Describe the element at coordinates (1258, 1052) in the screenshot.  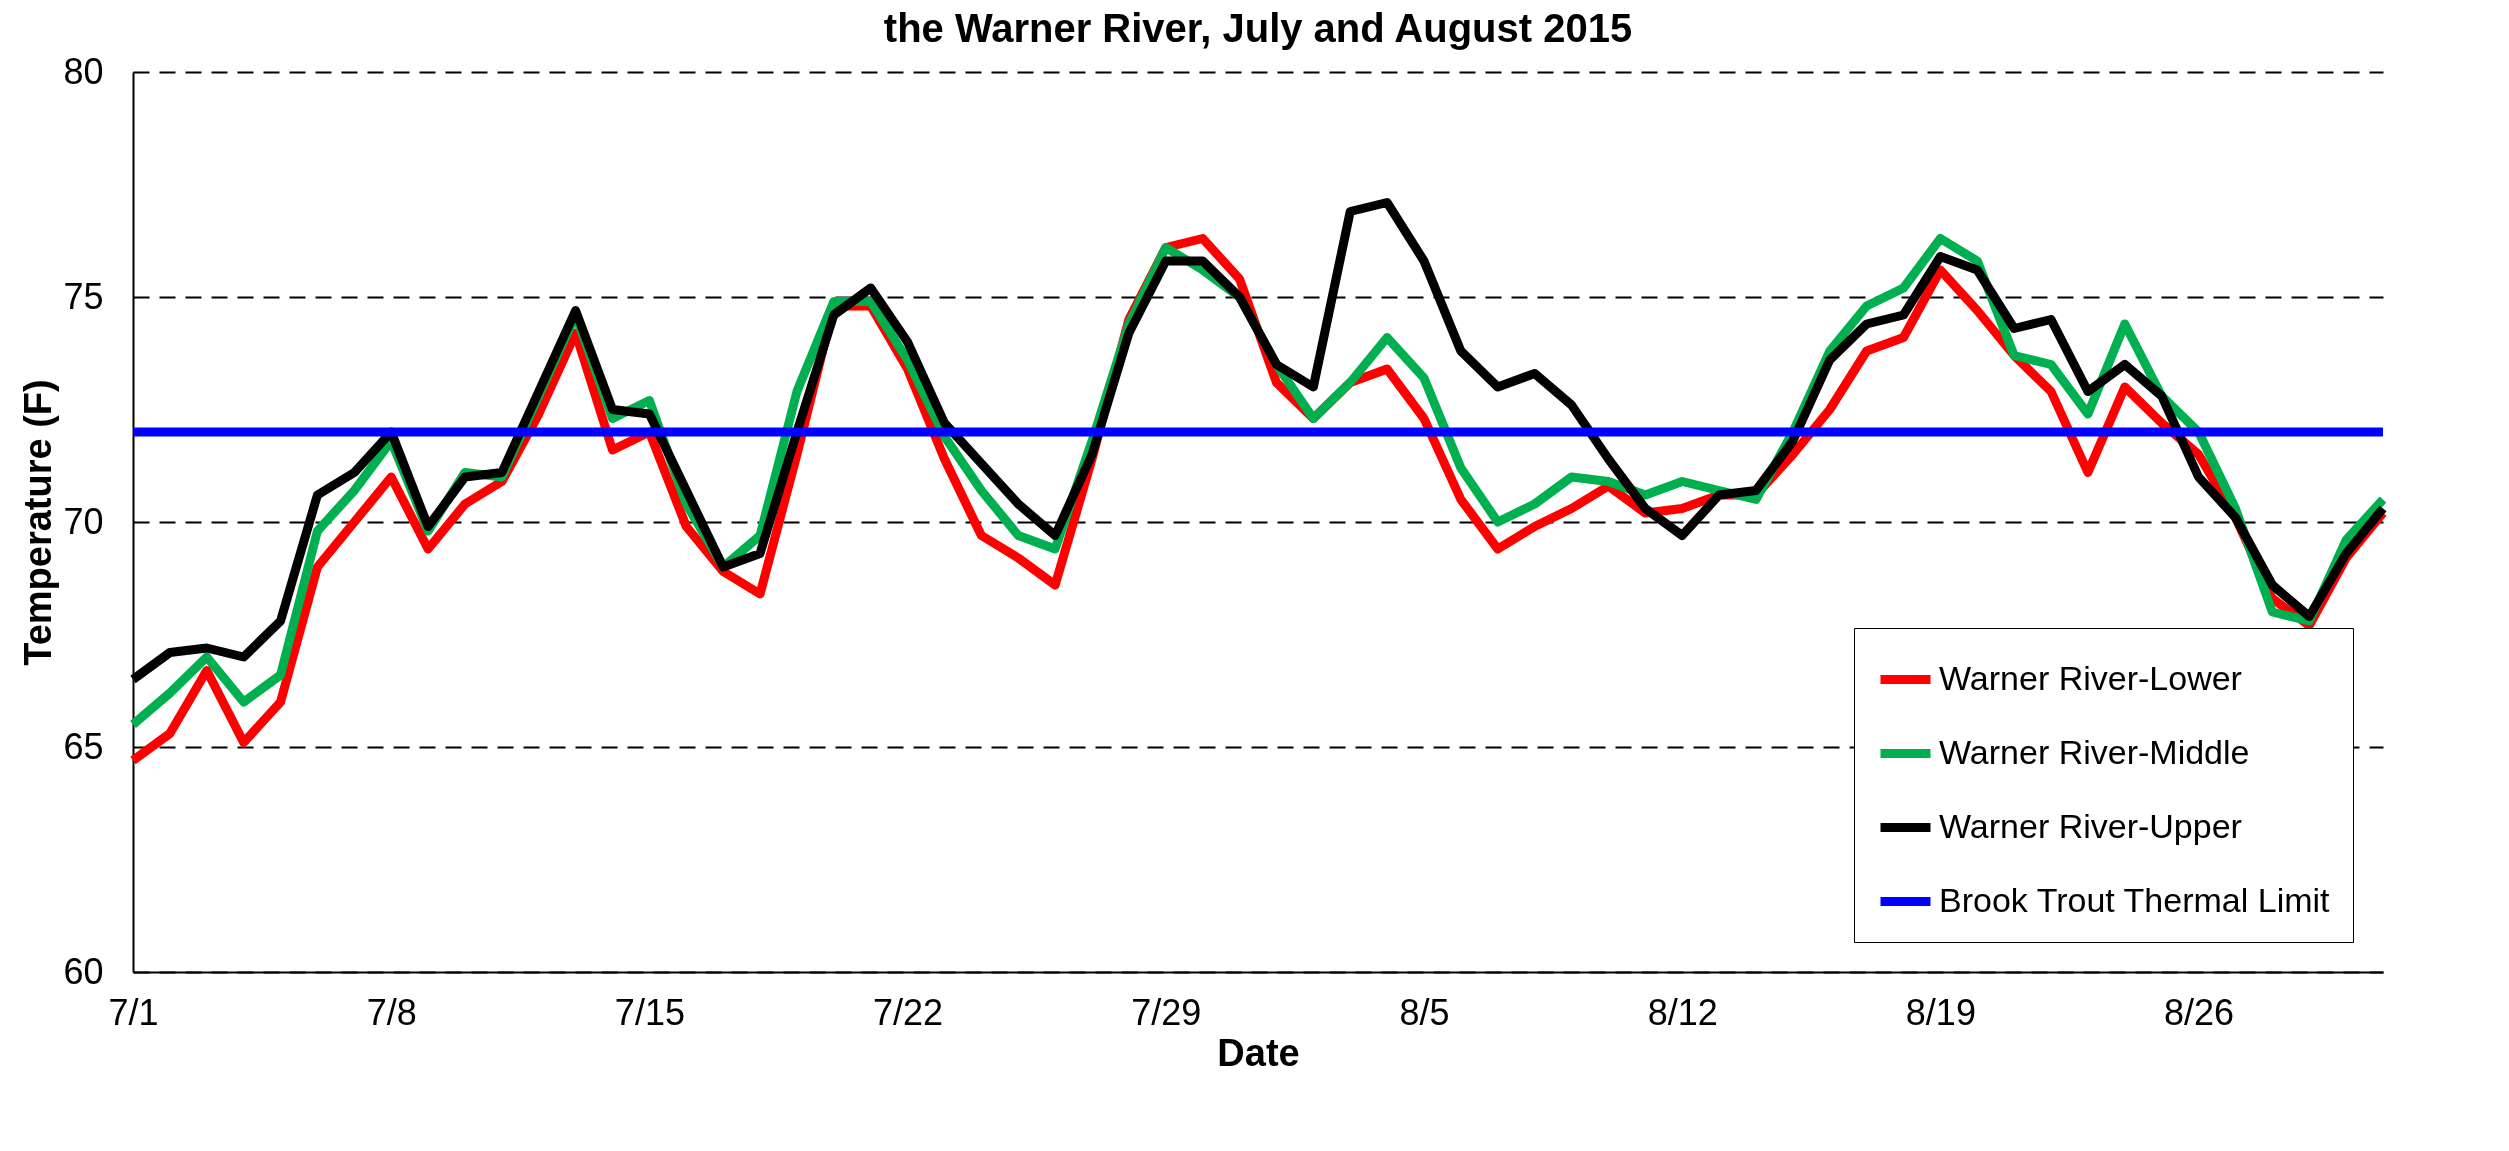
I see `x-axis-title: Date` at that location.